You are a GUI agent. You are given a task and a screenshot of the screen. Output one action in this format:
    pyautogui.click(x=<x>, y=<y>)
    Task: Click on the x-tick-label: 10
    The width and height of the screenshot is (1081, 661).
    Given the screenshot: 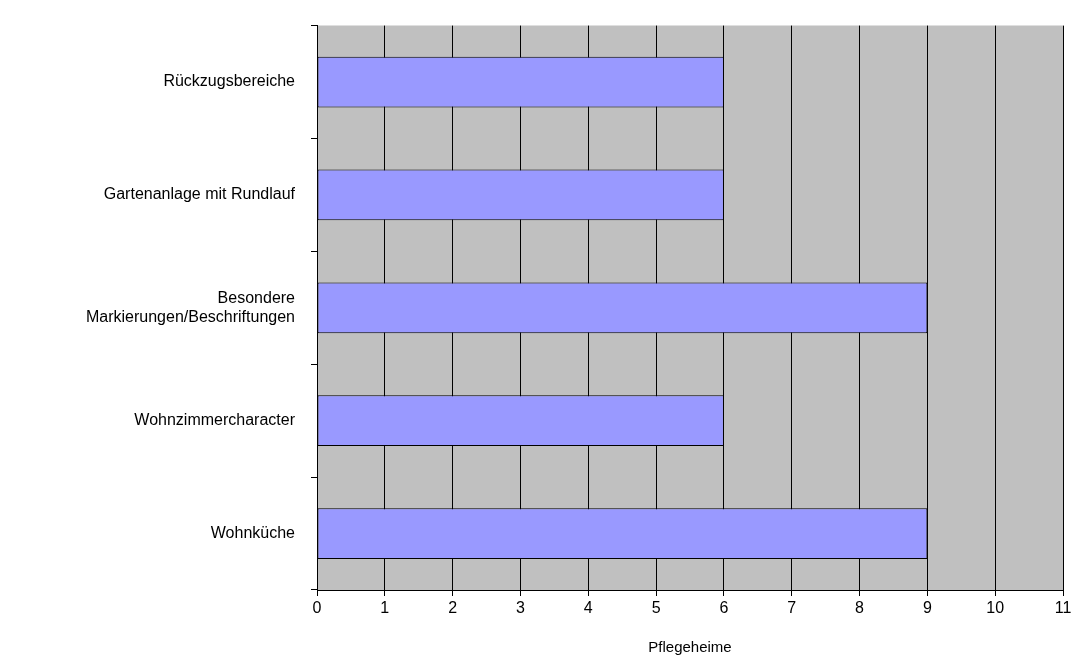 What is the action you would take?
    pyautogui.click(x=995, y=608)
    